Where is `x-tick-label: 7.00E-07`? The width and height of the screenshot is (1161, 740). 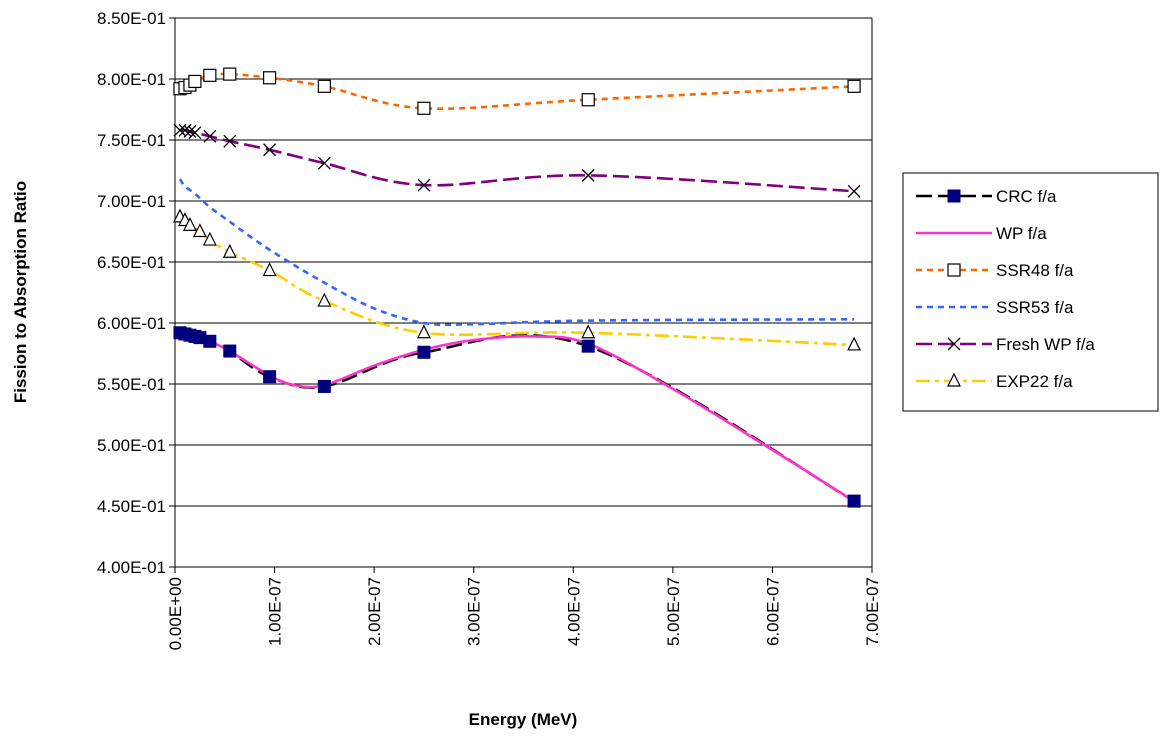 x-tick-label: 7.00E-07 is located at coordinates (872, 611).